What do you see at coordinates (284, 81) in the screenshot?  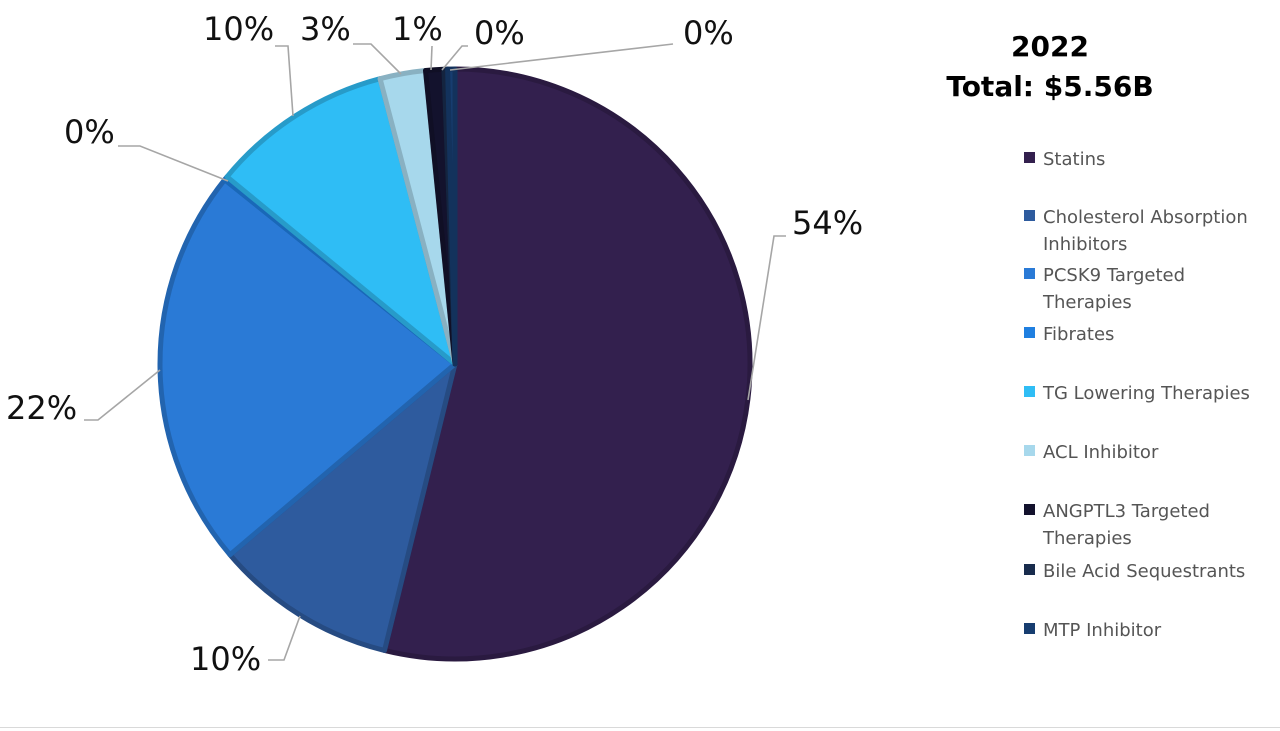 I see `leader-line-tg-lowering-therapies` at bounding box center [284, 81].